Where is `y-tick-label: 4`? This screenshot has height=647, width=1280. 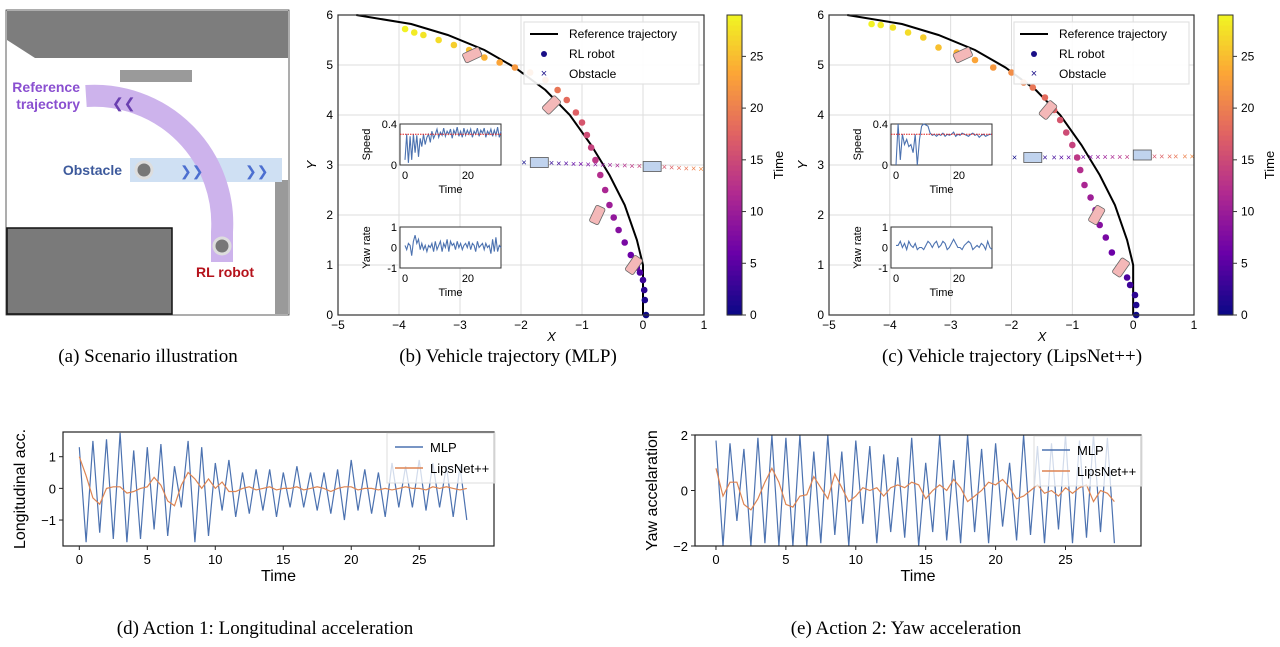
y-tick-label: 4 is located at coordinates (329, 115).